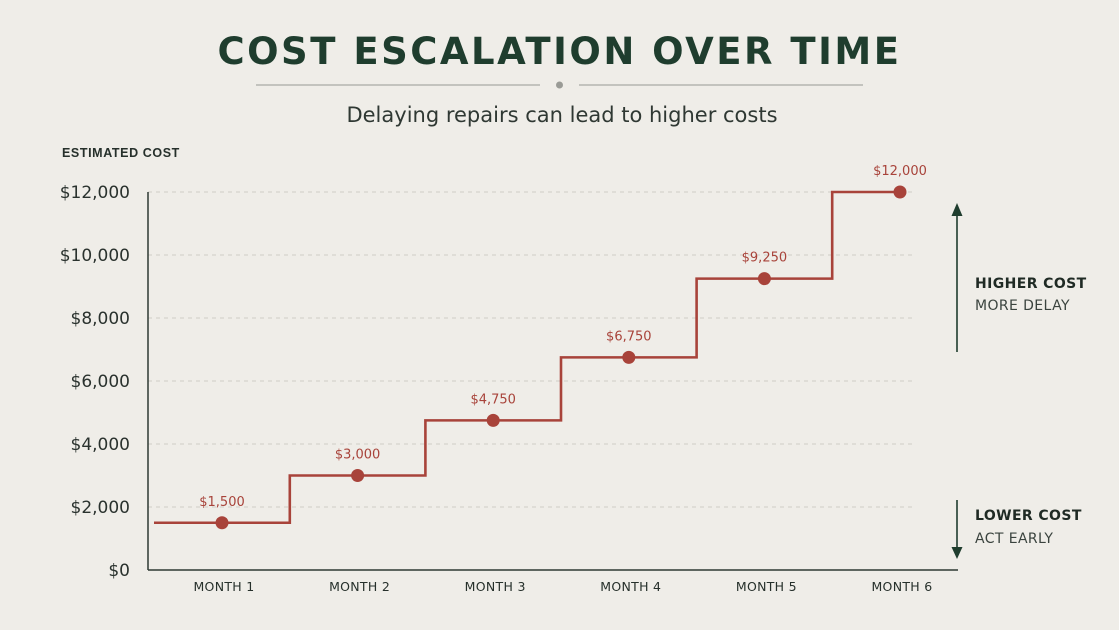  Describe the element at coordinates (493, 399) in the screenshot. I see `data-label: $4,750` at that location.